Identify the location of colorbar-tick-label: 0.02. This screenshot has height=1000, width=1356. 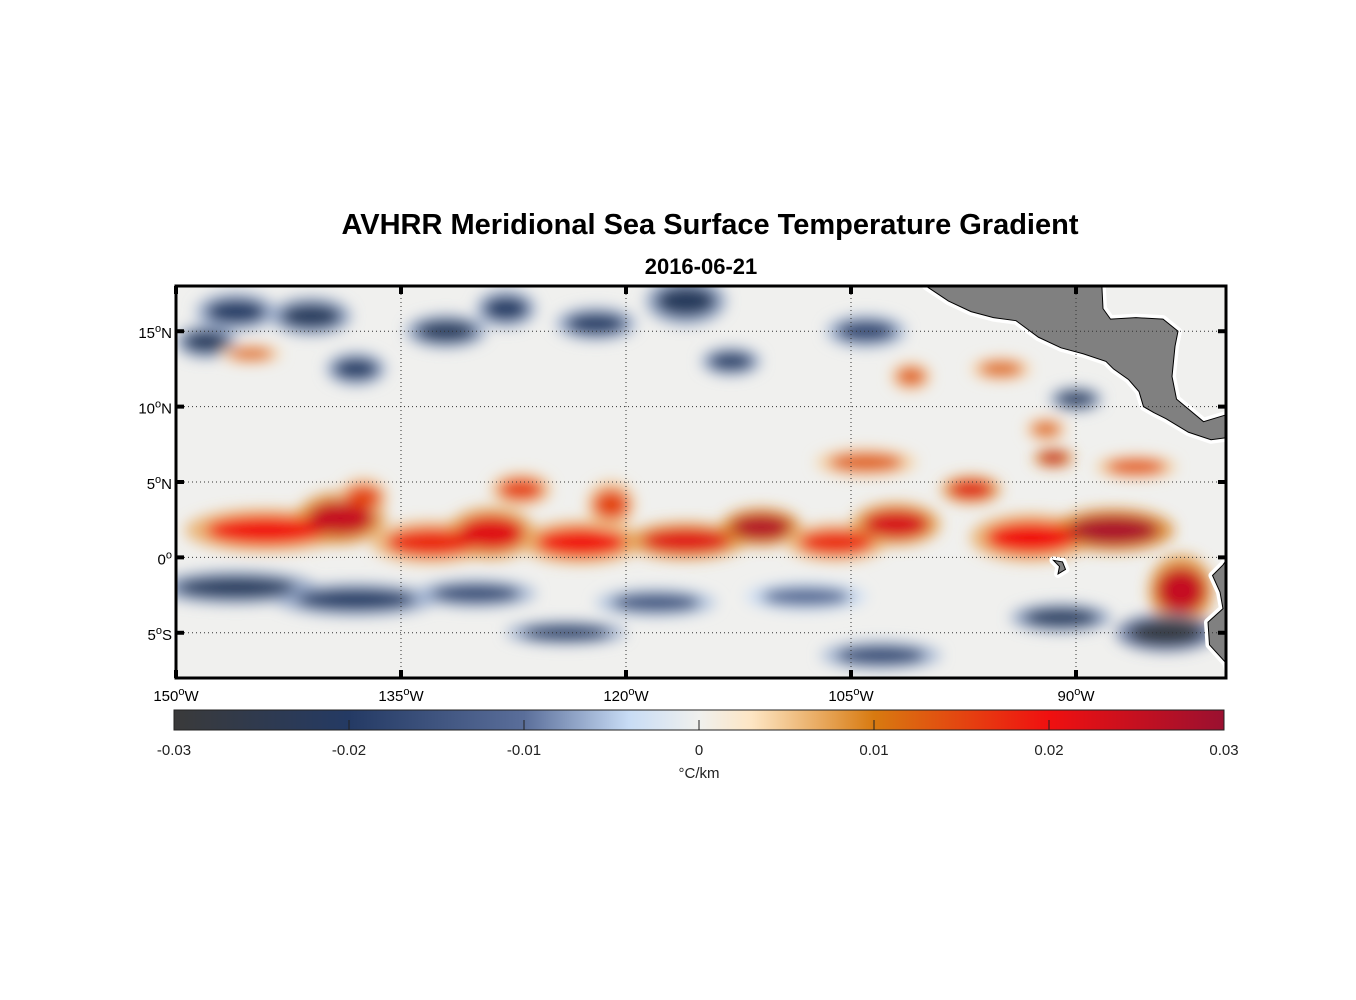
(1048, 750).